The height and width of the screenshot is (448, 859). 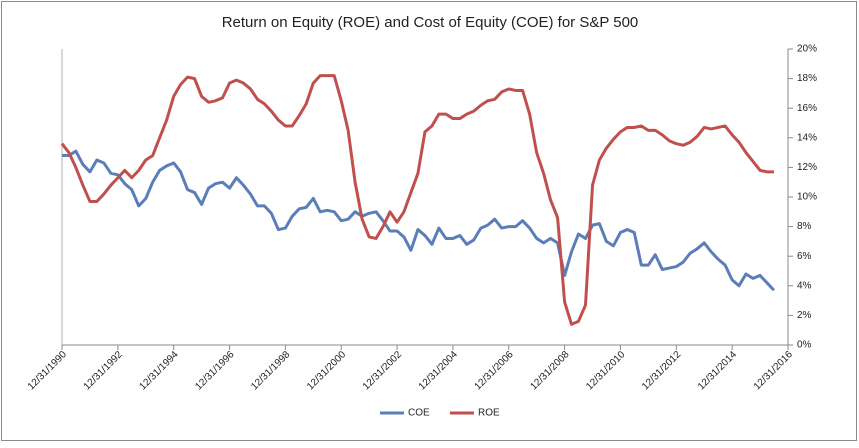 What do you see at coordinates (807, 49) in the screenshot?
I see `y-tick-label: 20%` at bounding box center [807, 49].